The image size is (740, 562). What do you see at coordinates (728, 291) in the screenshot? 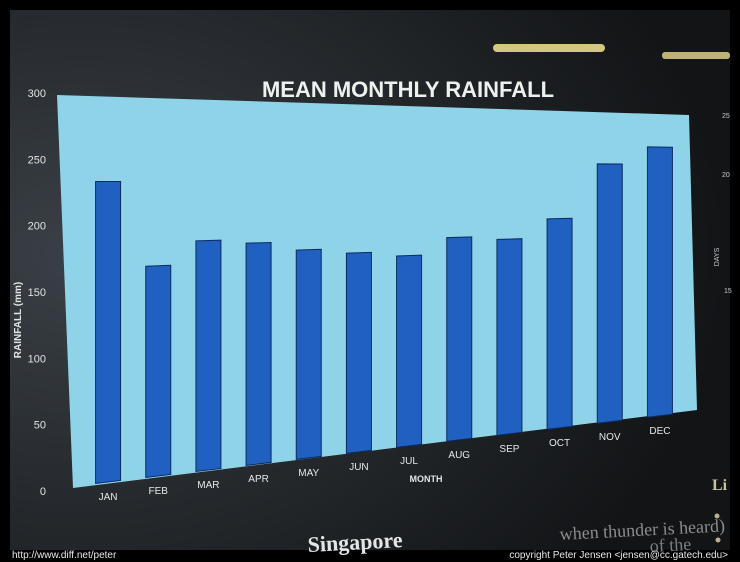
I see `right-axis-tick: 15` at bounding box center [728, 291].